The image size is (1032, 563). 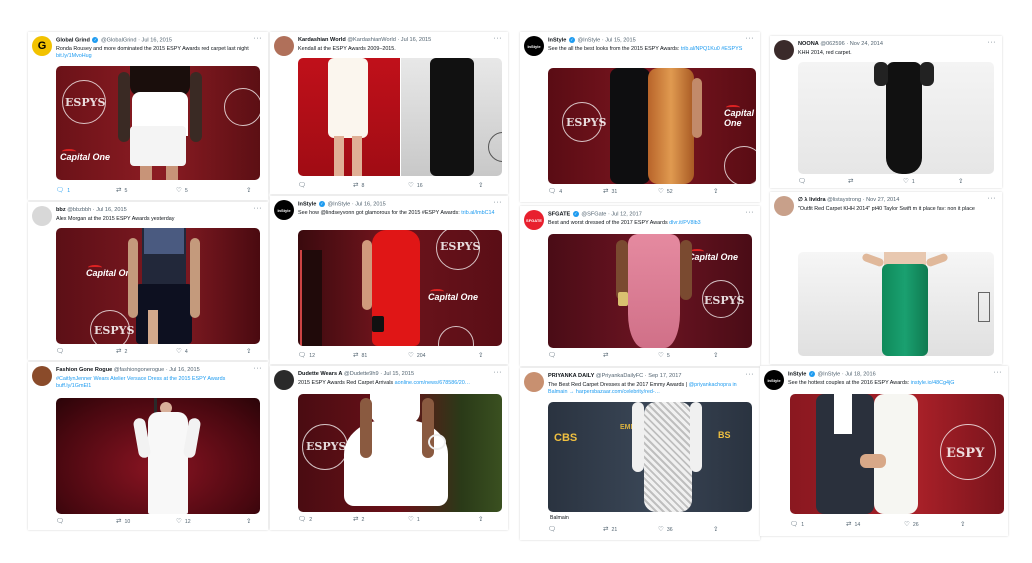 I want to click on retweet-button: ⇄ 81, so click(x=360, y=355).